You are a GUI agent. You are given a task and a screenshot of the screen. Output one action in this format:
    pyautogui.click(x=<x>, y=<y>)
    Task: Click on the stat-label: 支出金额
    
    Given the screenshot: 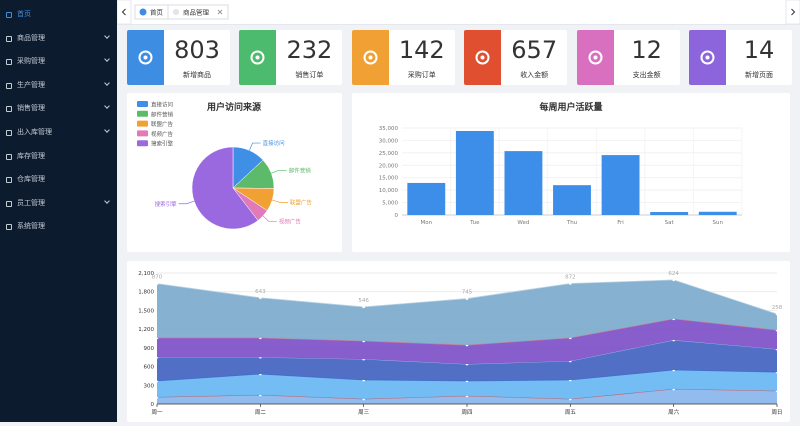 What is the action you would take?
    pyautogui.click(x=646, y=75)
    